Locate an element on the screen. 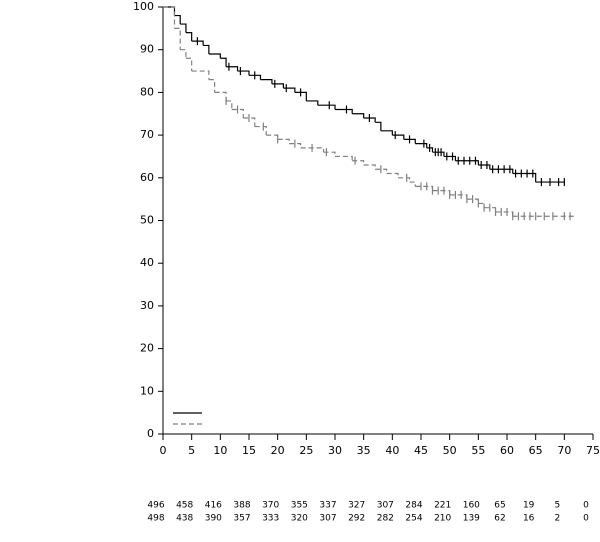  y-tick-label: 80 is located at coordinates (147, 91).